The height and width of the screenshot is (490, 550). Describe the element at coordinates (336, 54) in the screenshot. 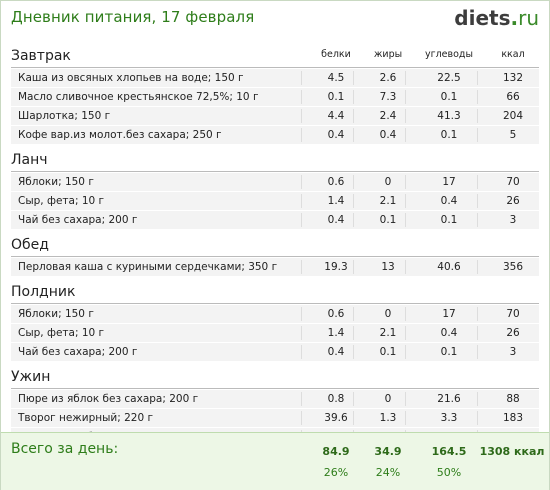

I see `col-header-protein: белки` at that location.